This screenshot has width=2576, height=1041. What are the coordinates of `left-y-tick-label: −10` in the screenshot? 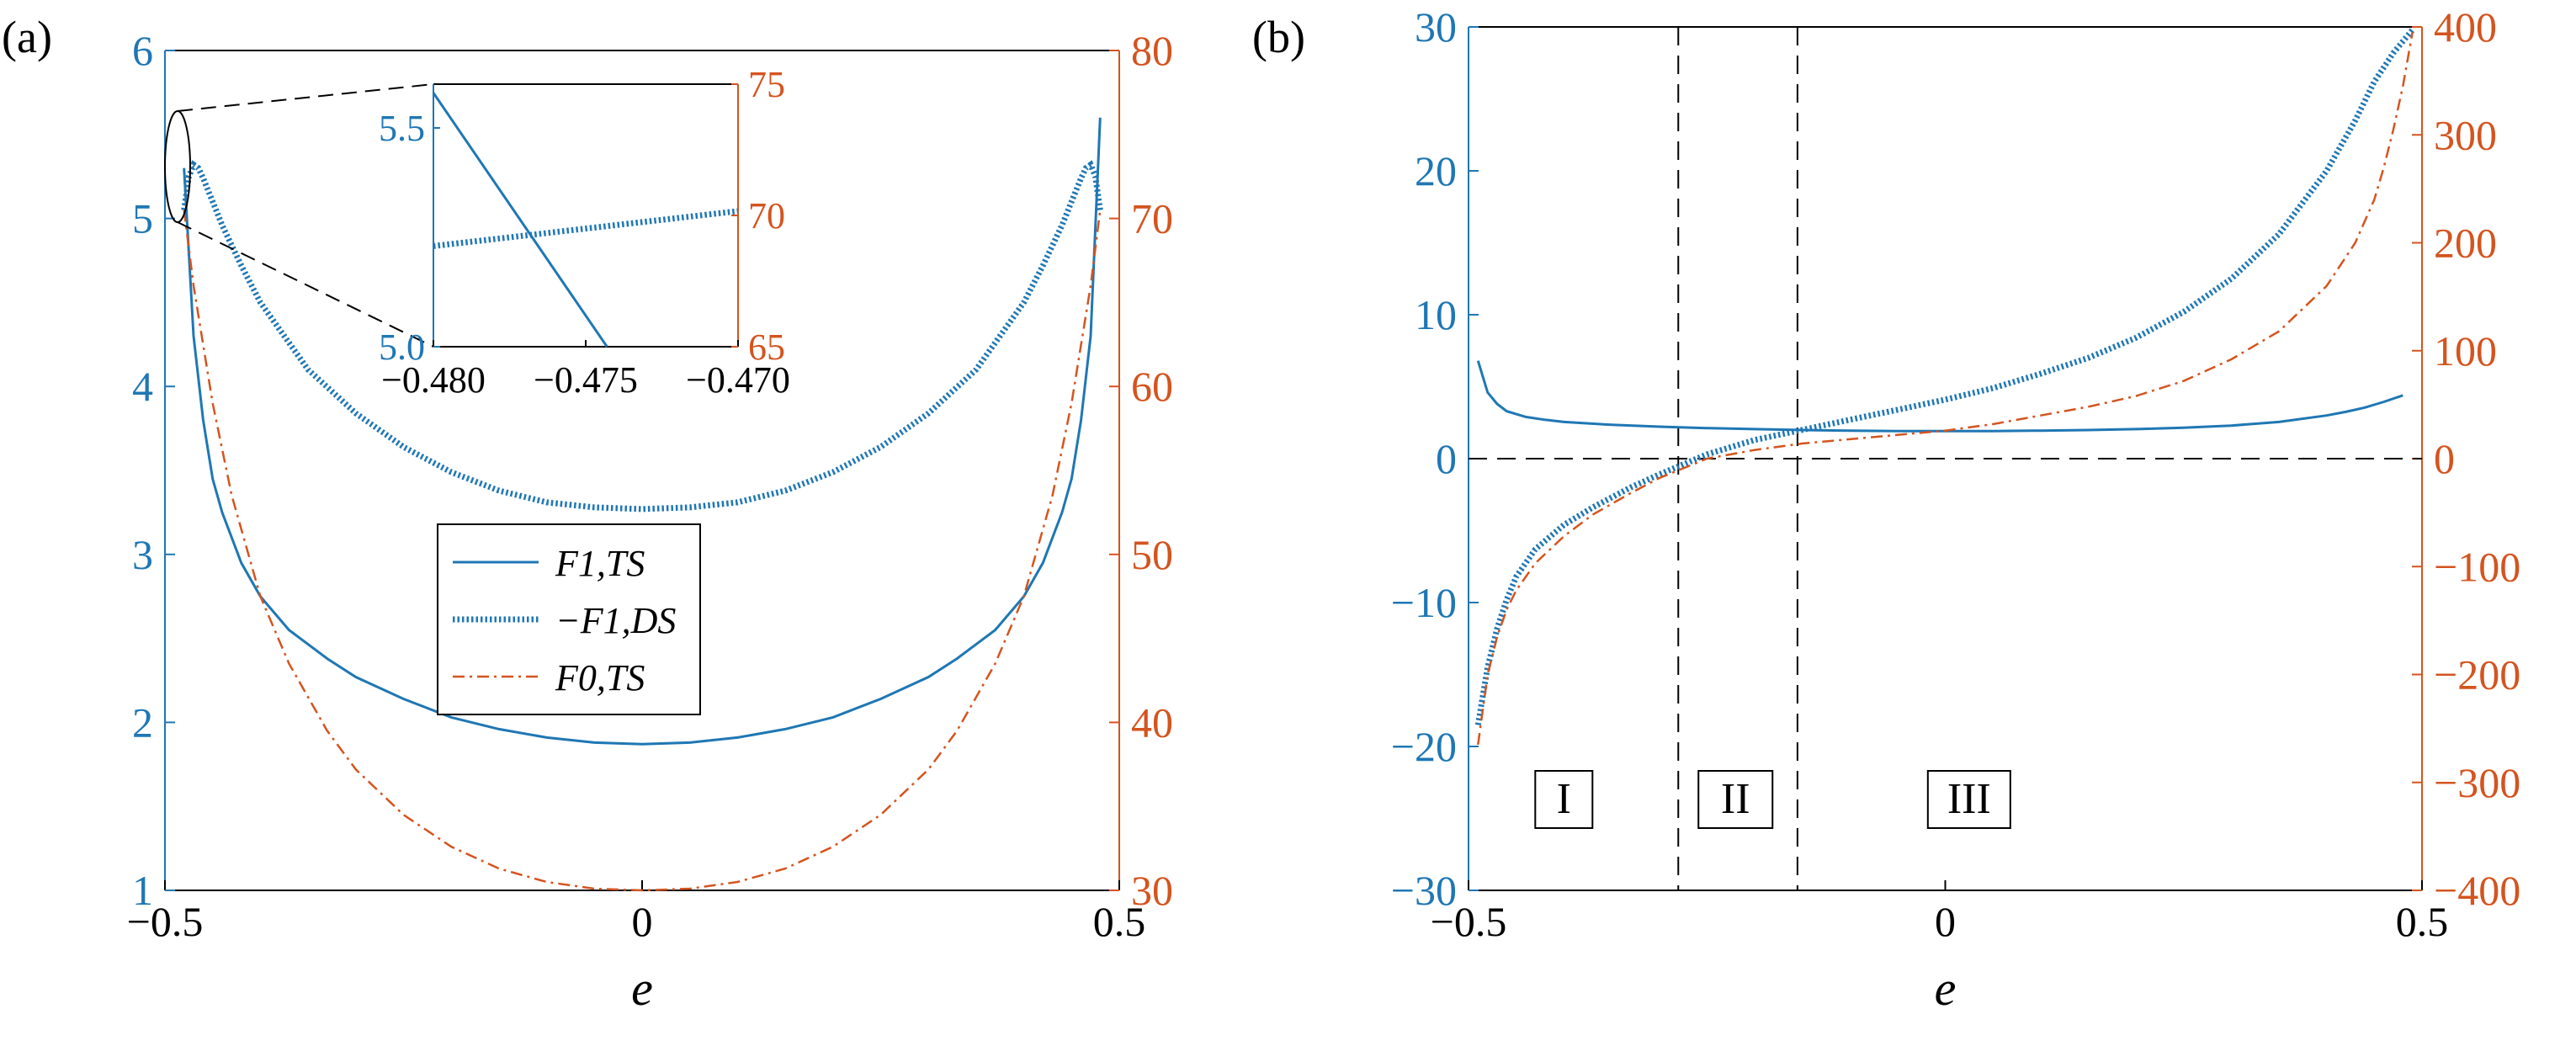 It's located at (1424, 602).